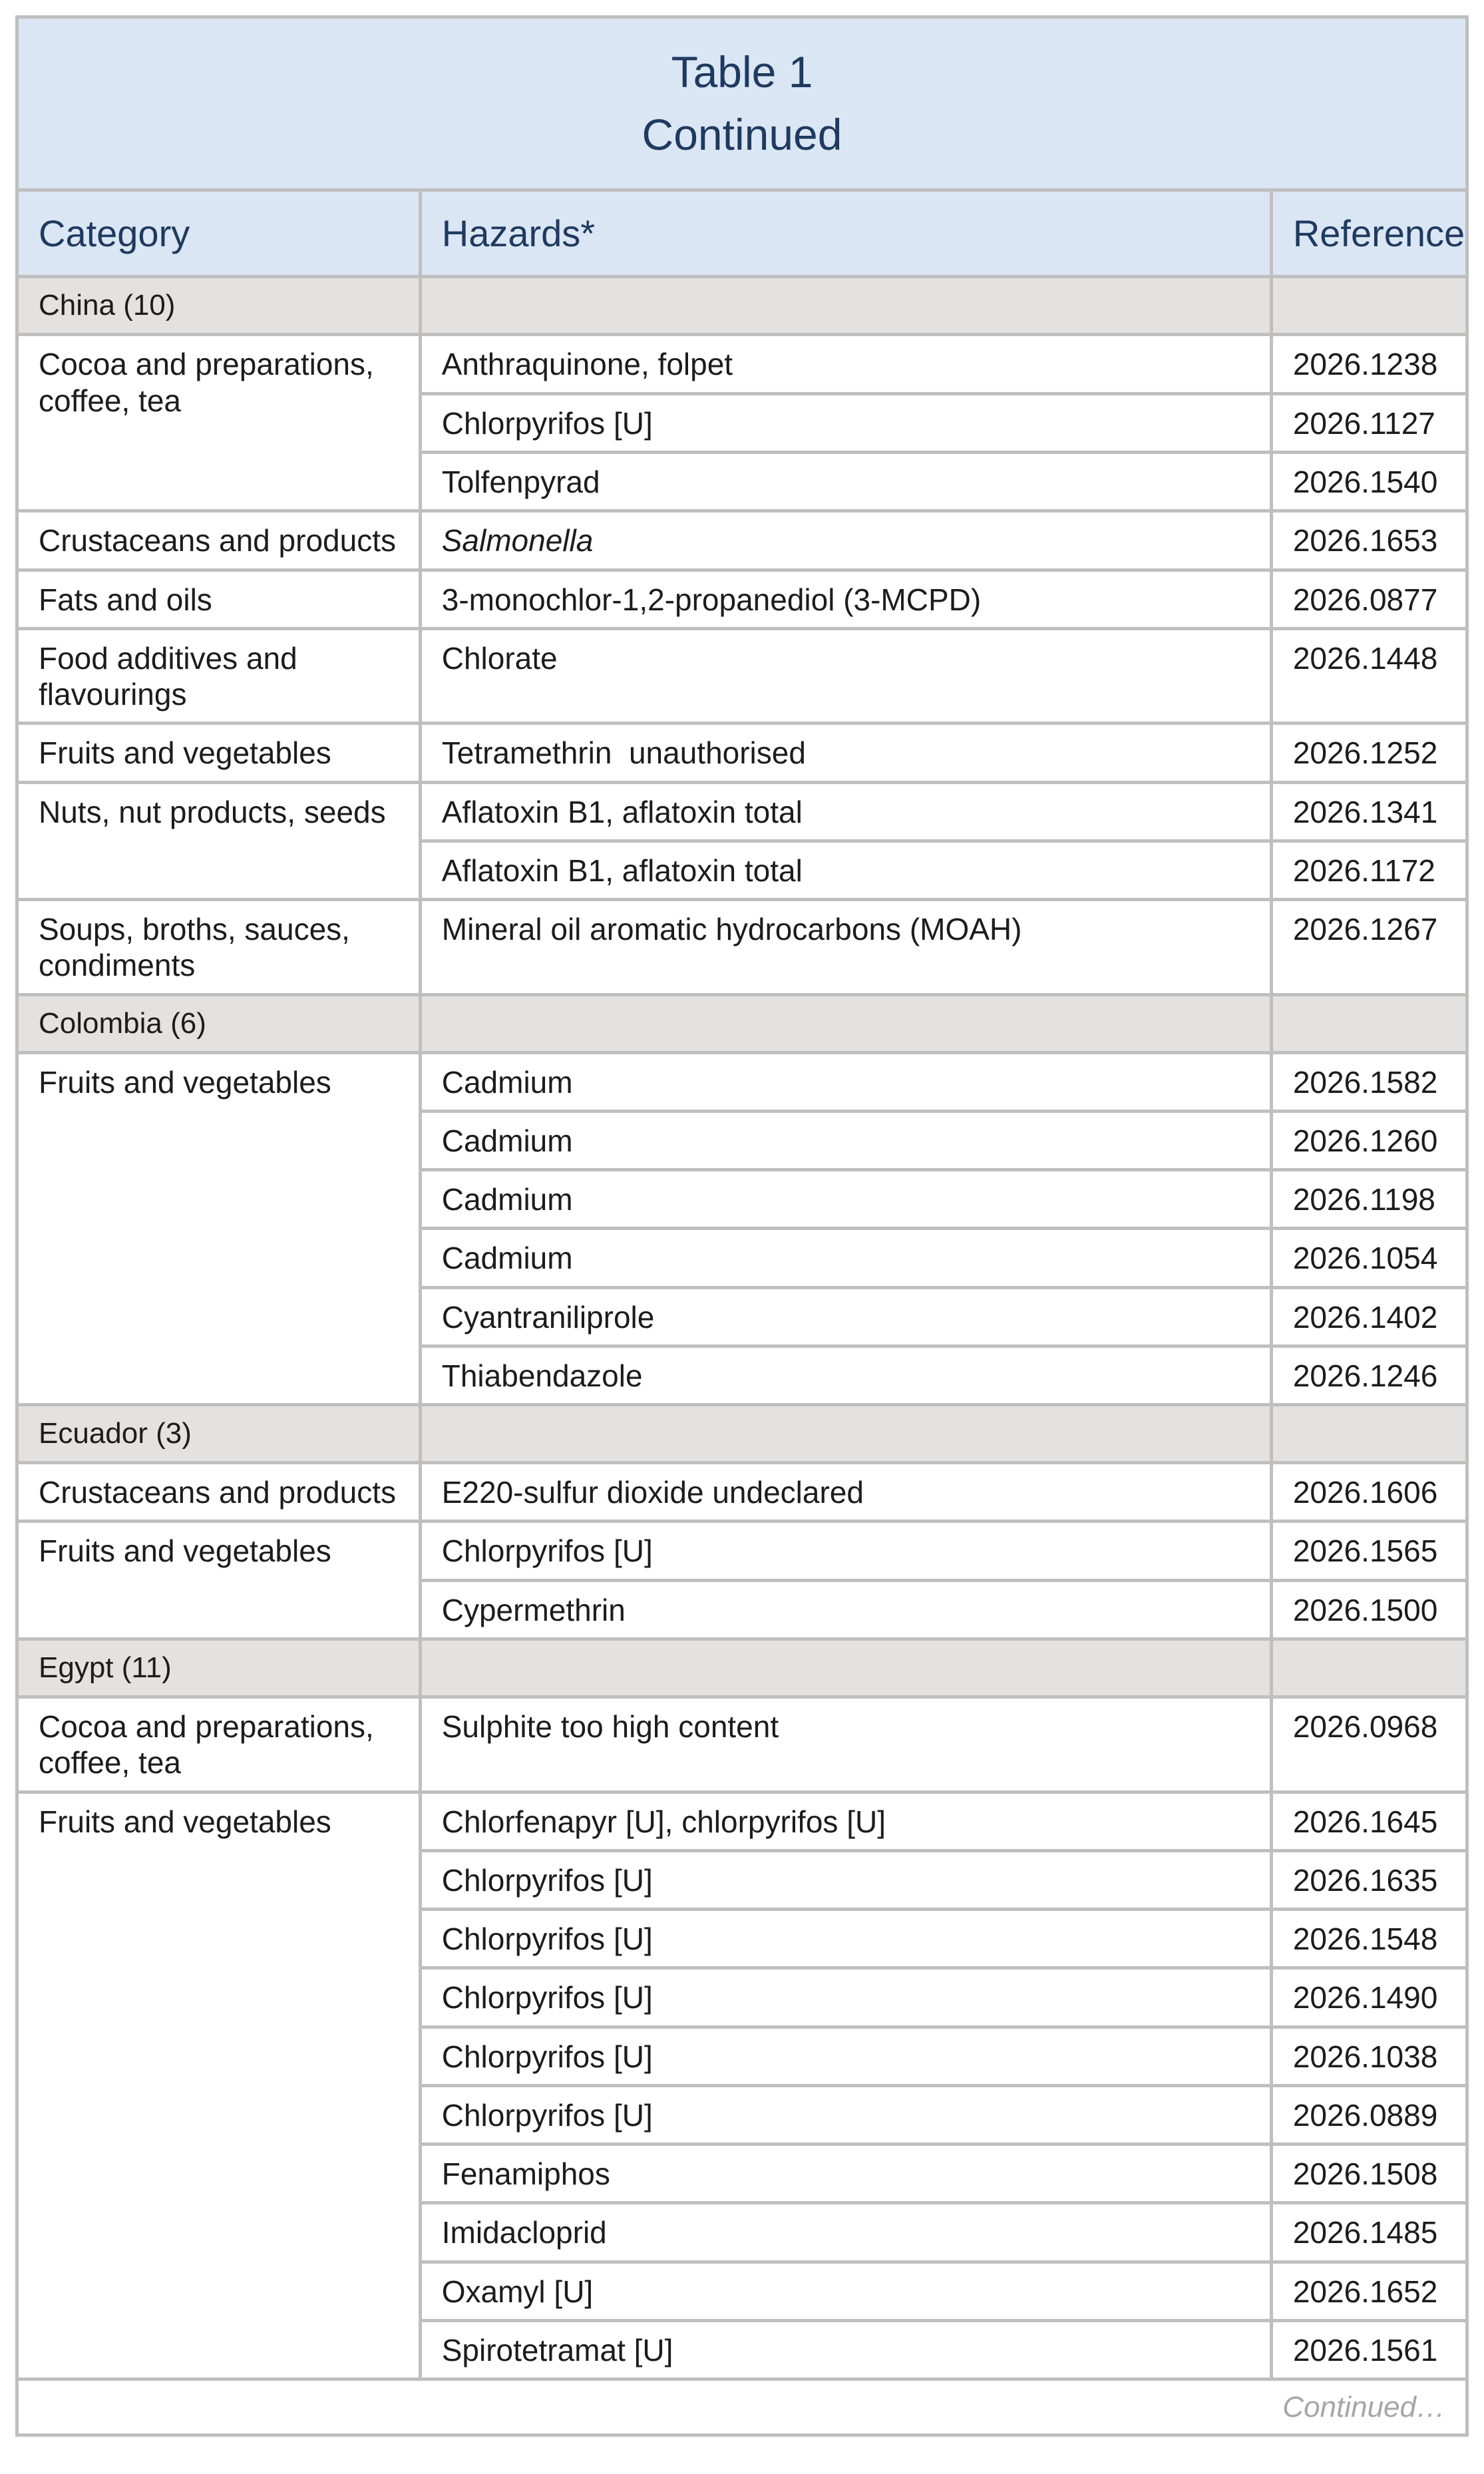  I want to click on table-row: Cyantraniliprole 2026.1402, so click(743, 1316).